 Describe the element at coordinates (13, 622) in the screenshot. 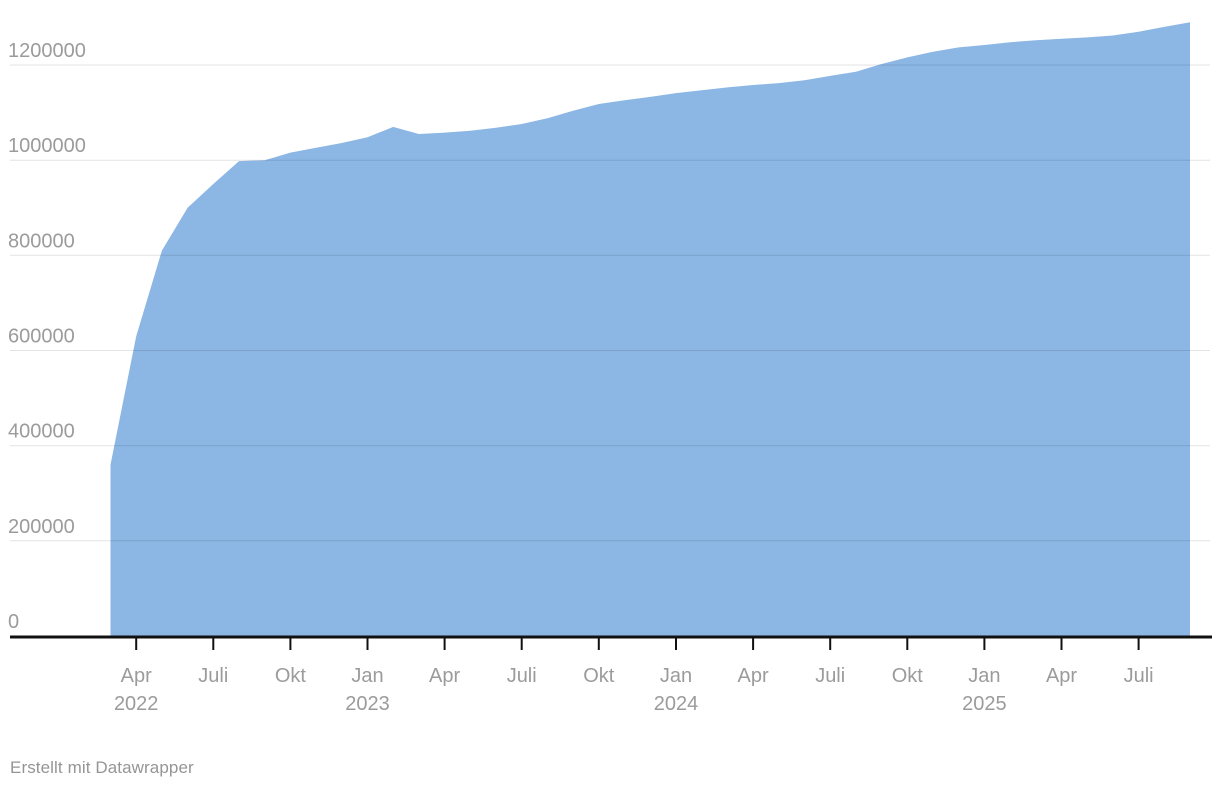

I see `y-tick-label: 0` at that location.